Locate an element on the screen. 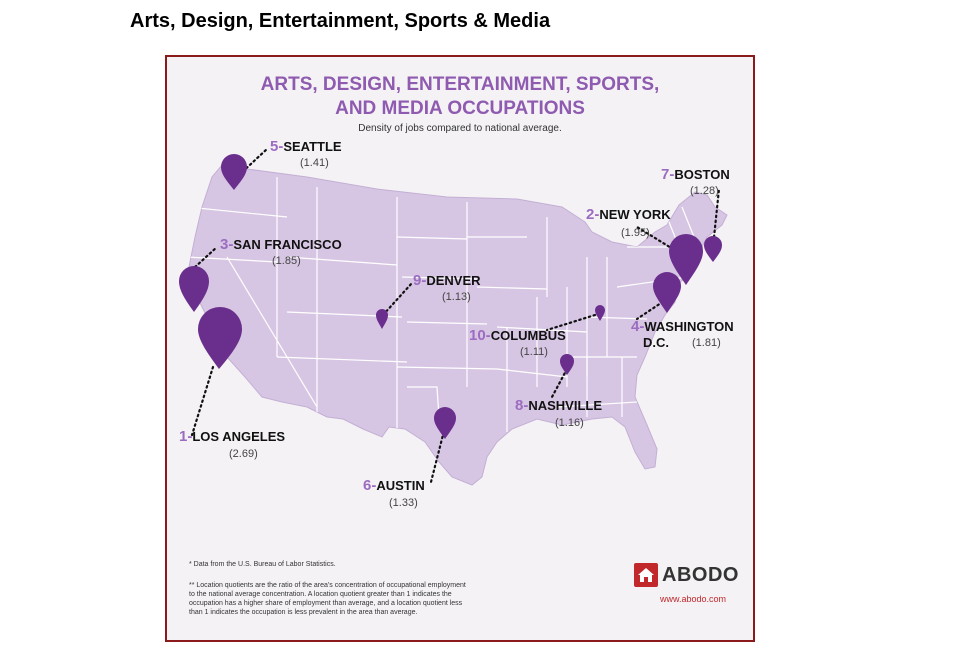 The image size is (960, 654). pin-los-angeles is located at coordinates (220, 338).